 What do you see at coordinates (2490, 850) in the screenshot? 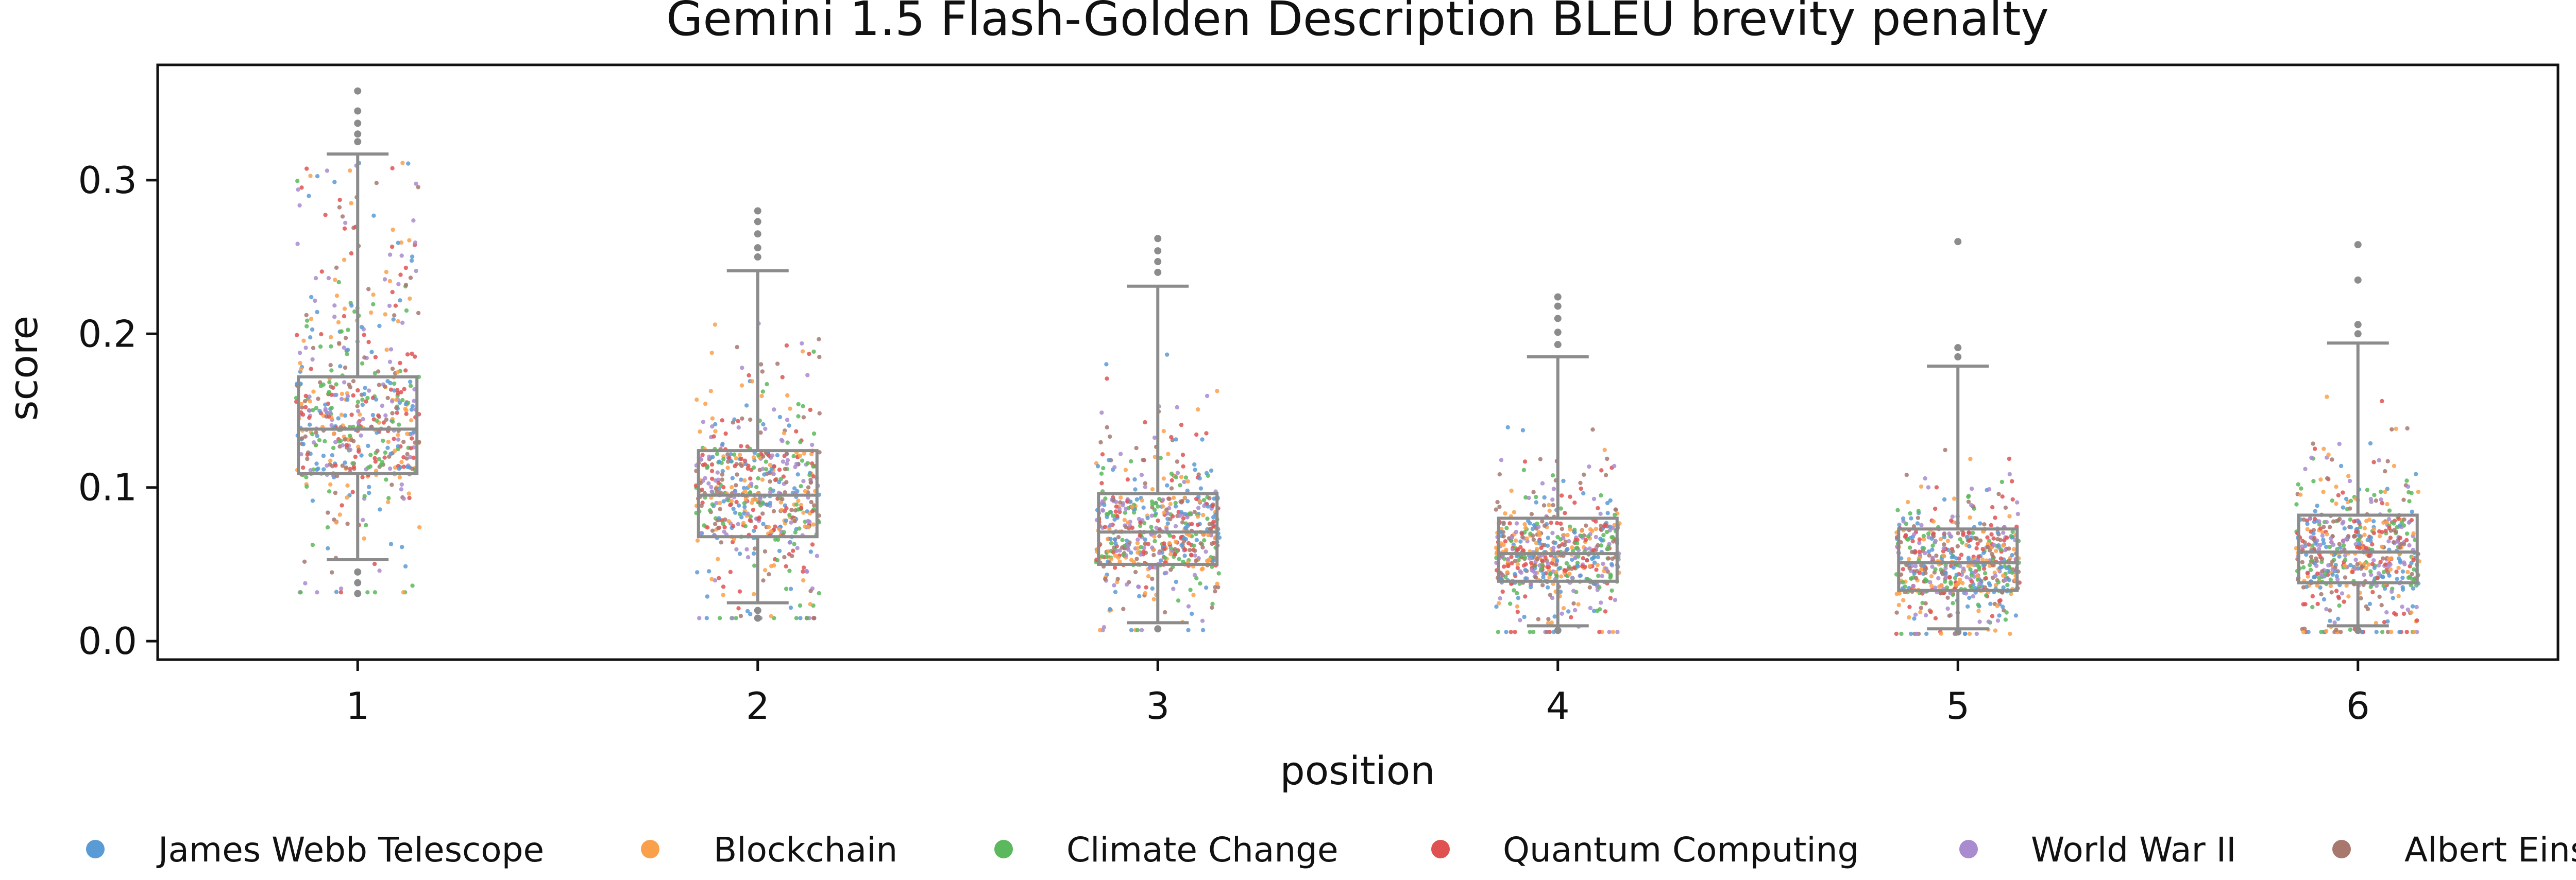
I see `legend-label: Albert Einstein` at bounding box center [2490, 850].